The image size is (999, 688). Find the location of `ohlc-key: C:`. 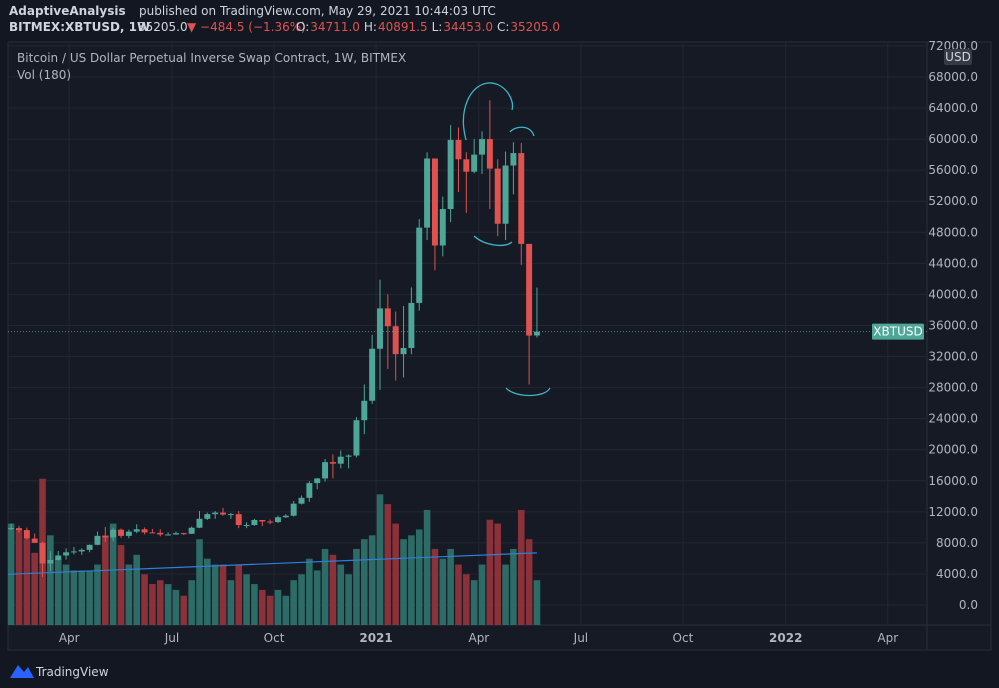

ohlc-key: C: is located at coordinates (503, 27).